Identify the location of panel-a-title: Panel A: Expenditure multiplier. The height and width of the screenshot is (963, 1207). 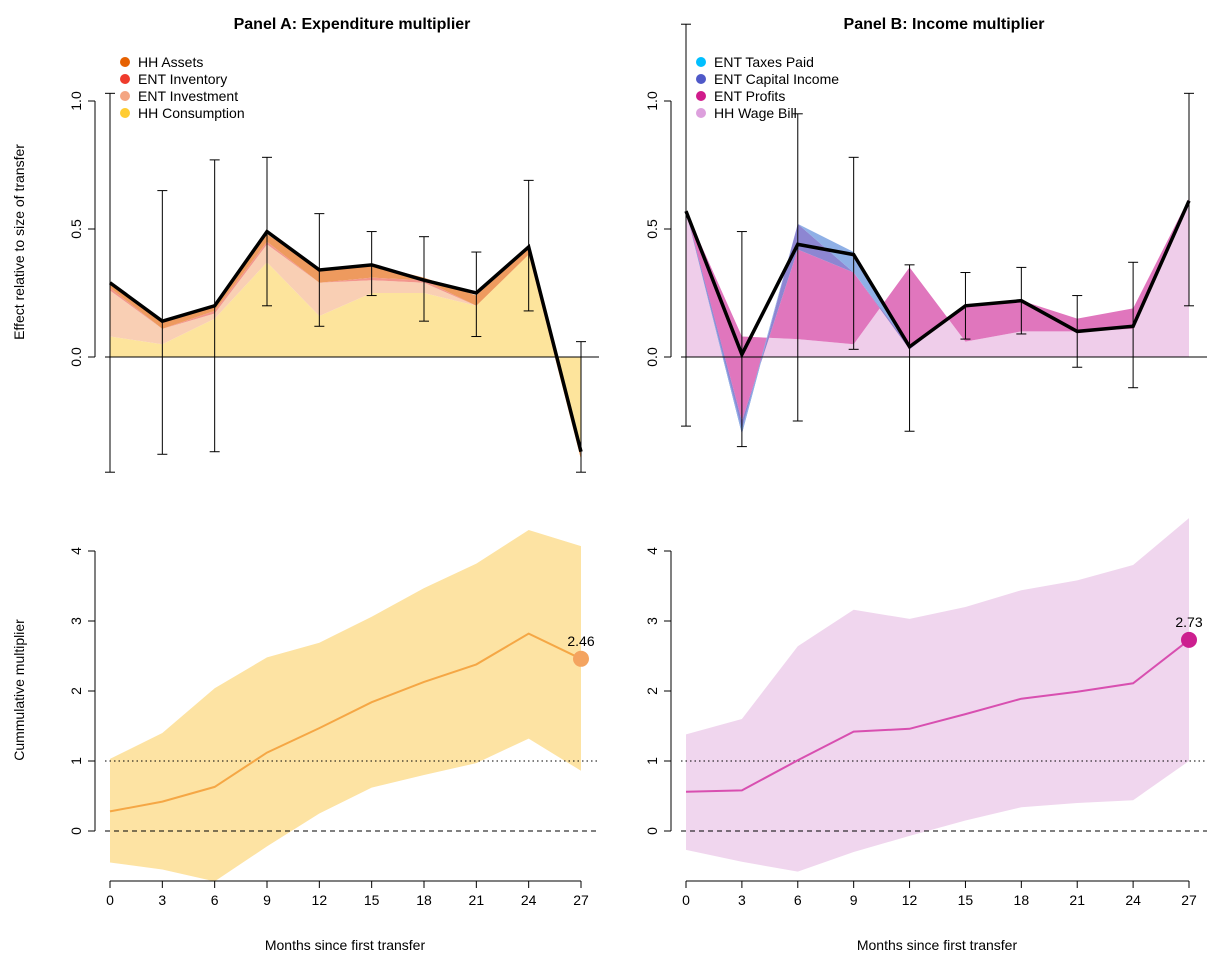
(352, 24).